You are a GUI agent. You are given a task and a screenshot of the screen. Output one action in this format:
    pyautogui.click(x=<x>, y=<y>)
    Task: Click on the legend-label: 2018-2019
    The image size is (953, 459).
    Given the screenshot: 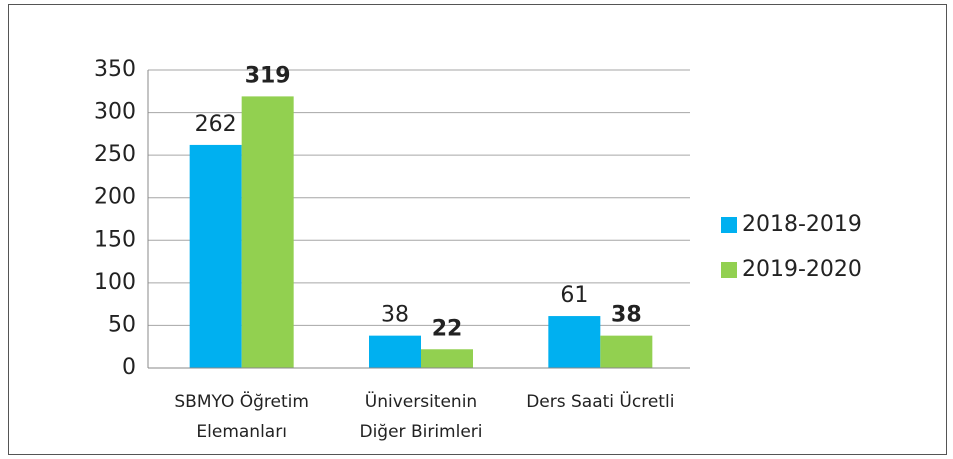 What is the action you would take?
    pyautogui.click(x=802, y=224)
    